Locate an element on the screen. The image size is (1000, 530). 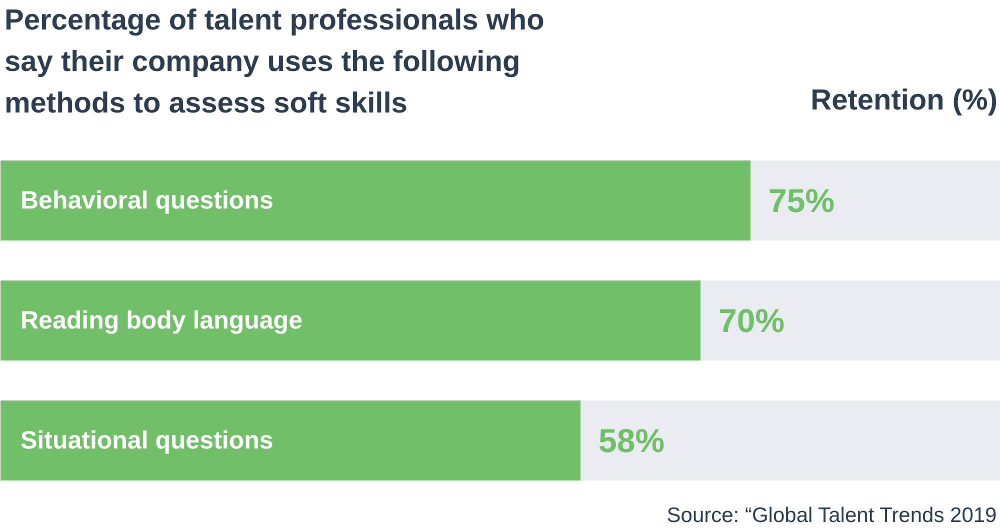
y-tick-label: Reading body language is located at coordinates (161, 320).